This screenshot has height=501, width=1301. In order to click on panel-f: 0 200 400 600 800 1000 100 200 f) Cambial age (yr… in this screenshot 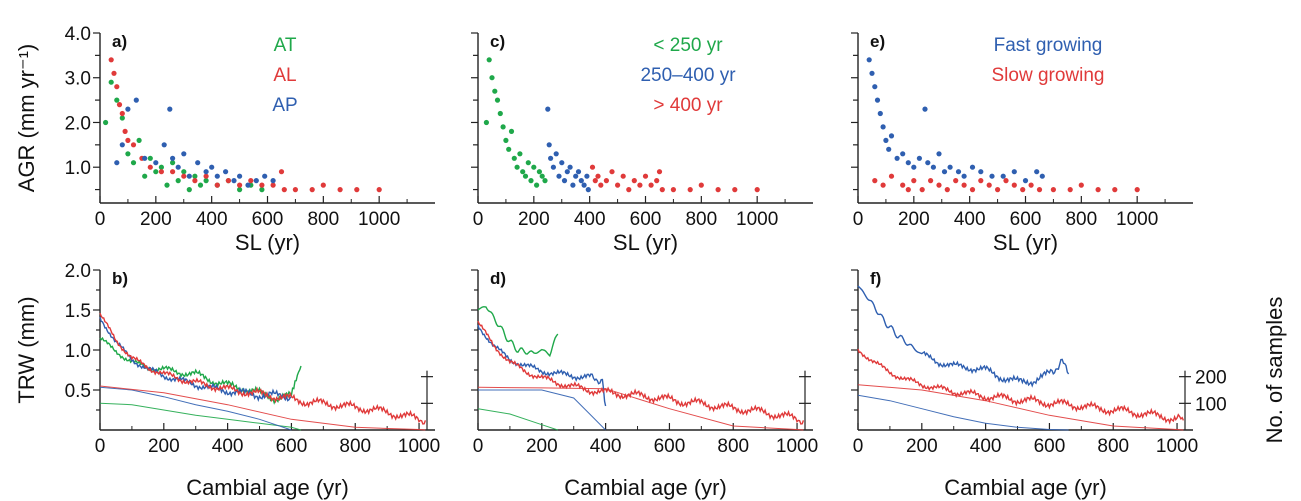, I will do `click(1039, 384)`.